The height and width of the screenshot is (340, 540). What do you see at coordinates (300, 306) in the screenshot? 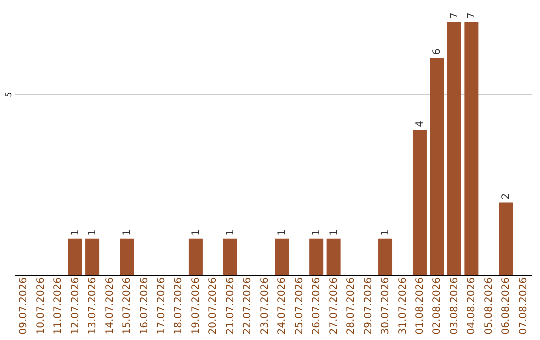
I see `x-tick-label: 25.07.2026` at bounding box center [300, 306].